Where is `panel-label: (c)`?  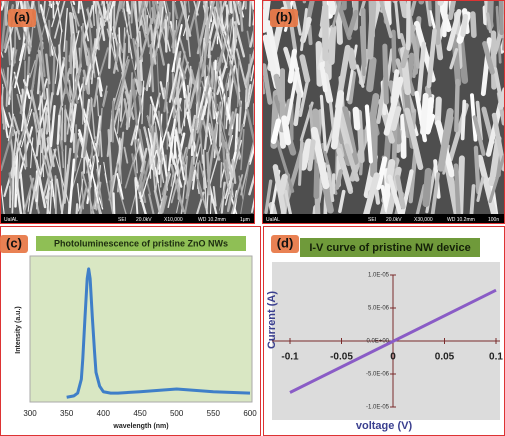
panel-label: (c) is located at coordinates (14, 242).